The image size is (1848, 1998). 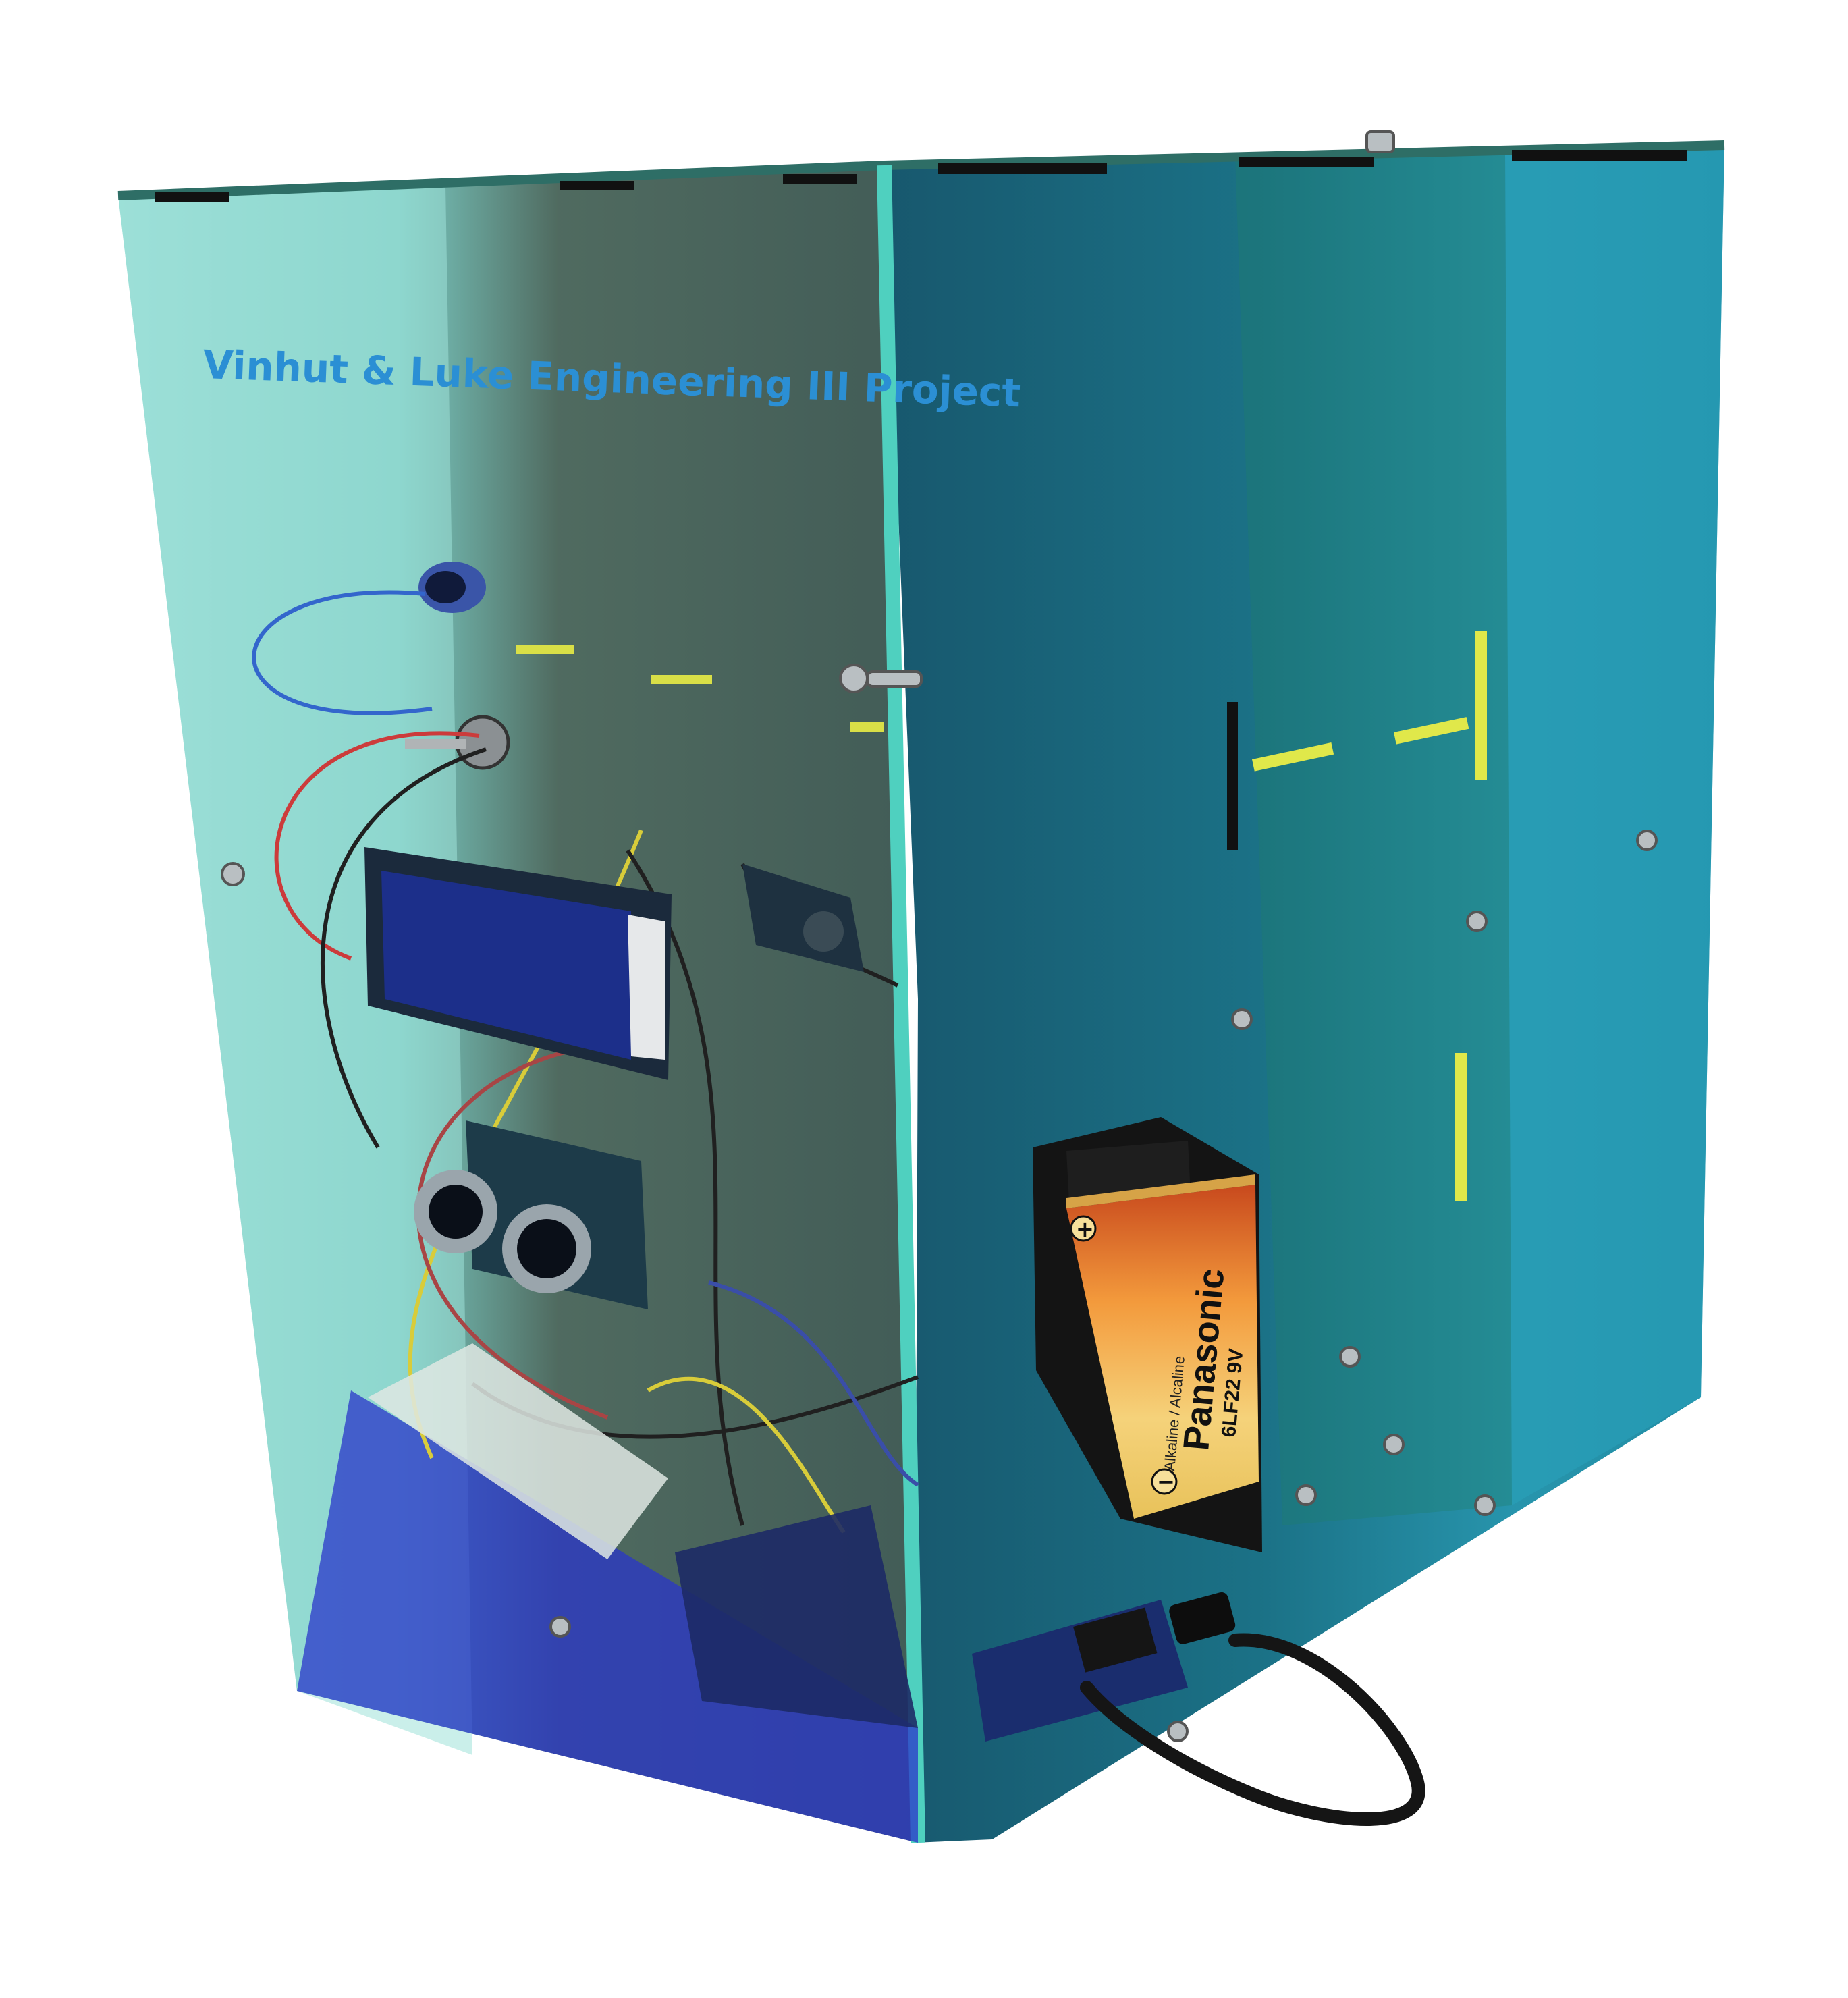 I want to click on battery-minus-sign: −, so click(x=1166, y=1481).